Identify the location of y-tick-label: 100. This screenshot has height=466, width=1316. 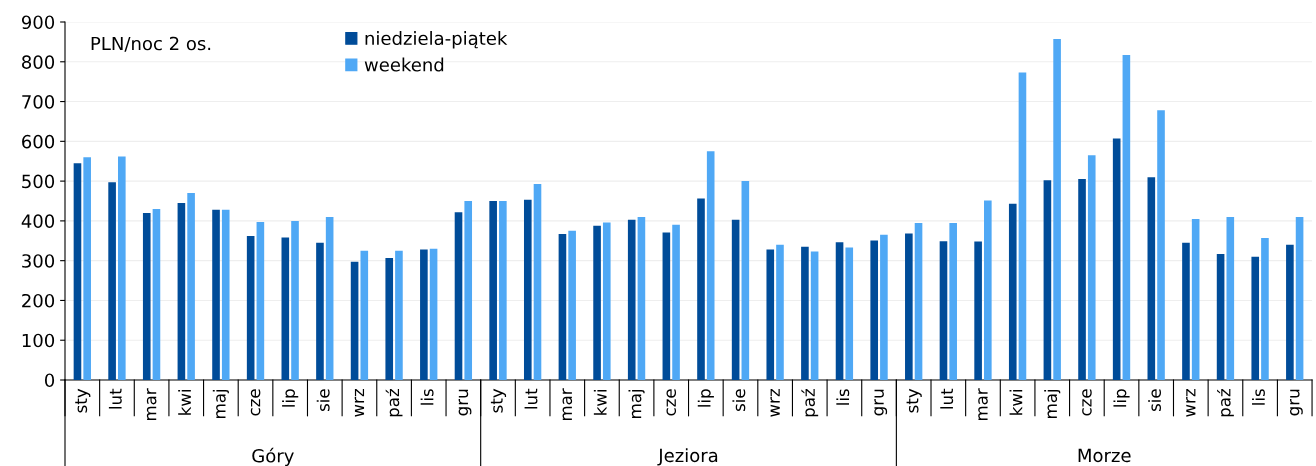
(38, 340).